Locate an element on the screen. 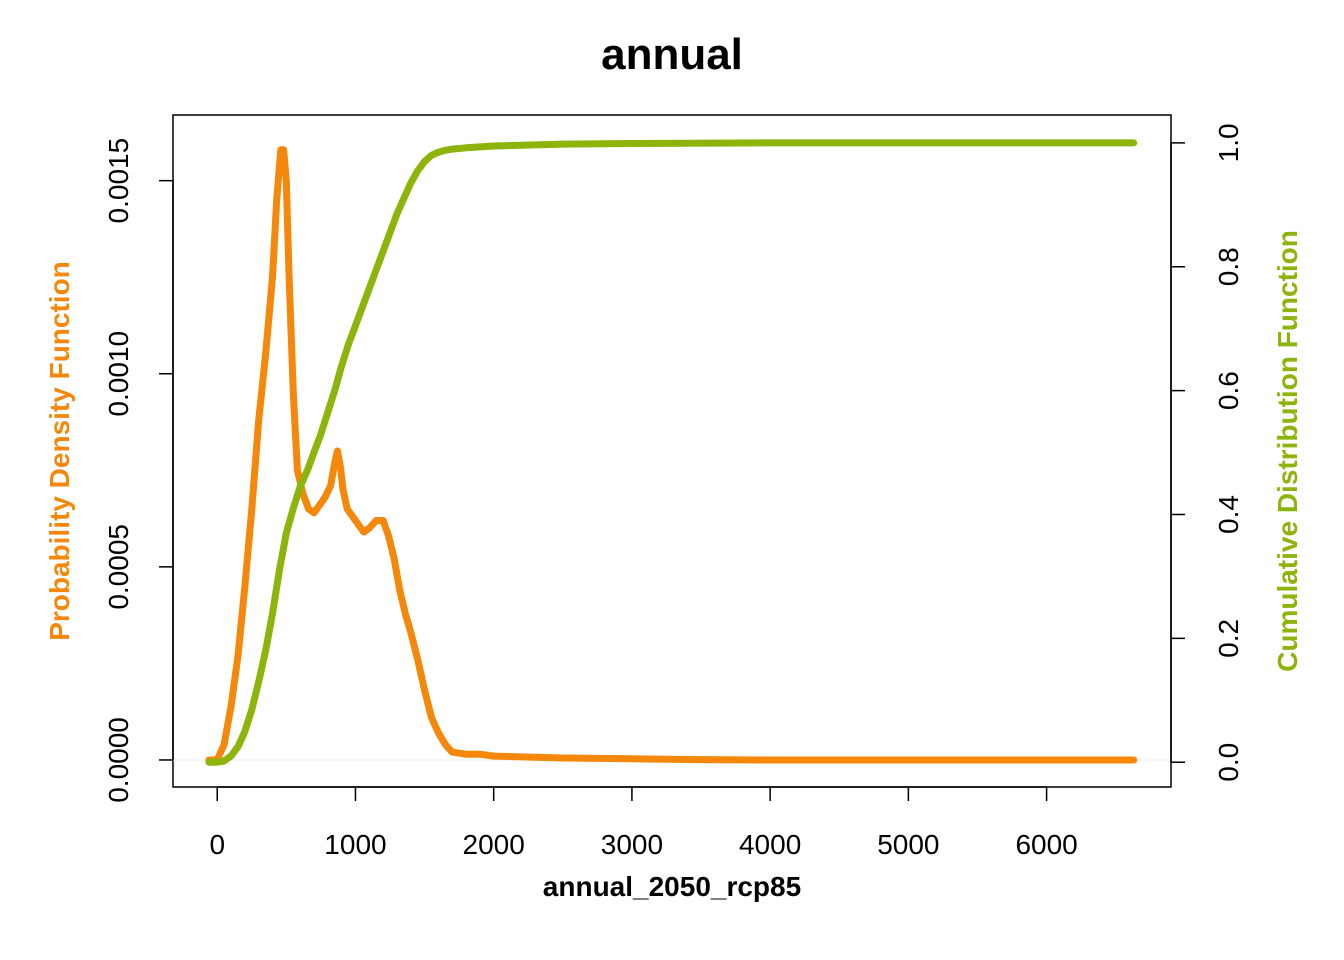  y-left-tick-label: 0.0010 is located at coordinates (118, 374).